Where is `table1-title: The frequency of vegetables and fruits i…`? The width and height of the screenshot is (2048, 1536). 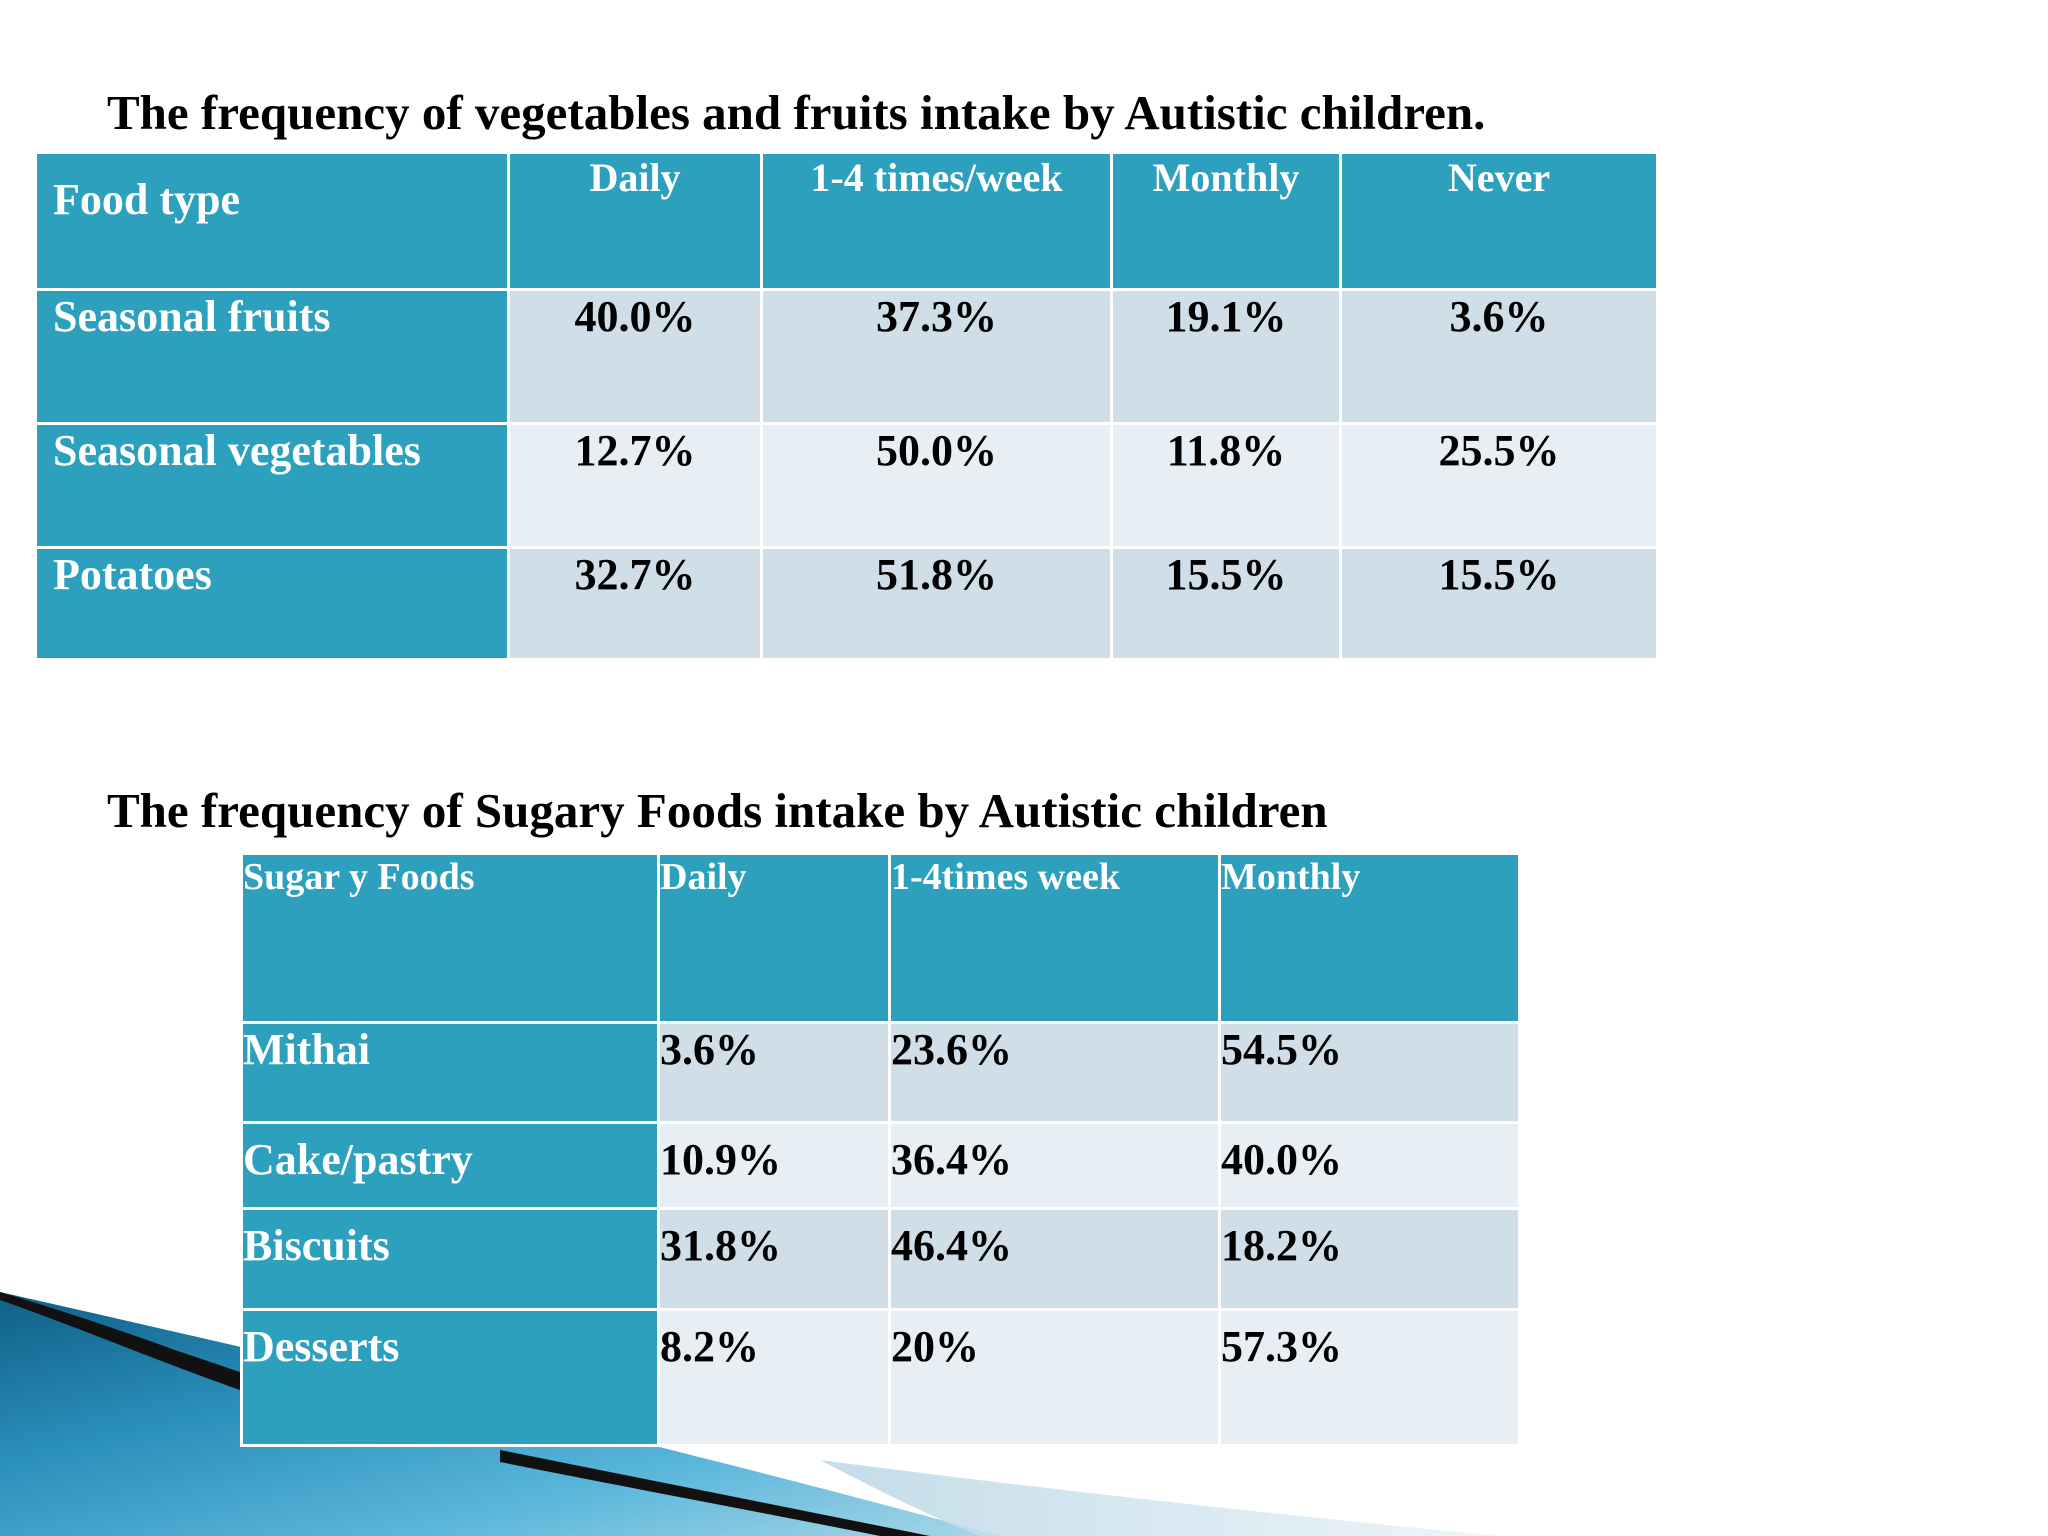 table1-title: The frequency of vegetables and fruits i… is located at coordinates (796, 112).